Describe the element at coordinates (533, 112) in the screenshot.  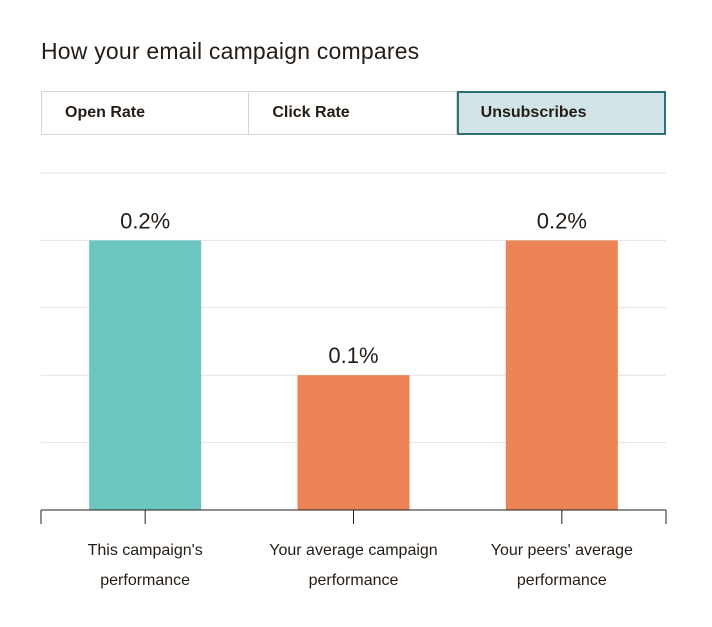
I see `tab-unsubscribes-label: Unsubscribes` at that location.